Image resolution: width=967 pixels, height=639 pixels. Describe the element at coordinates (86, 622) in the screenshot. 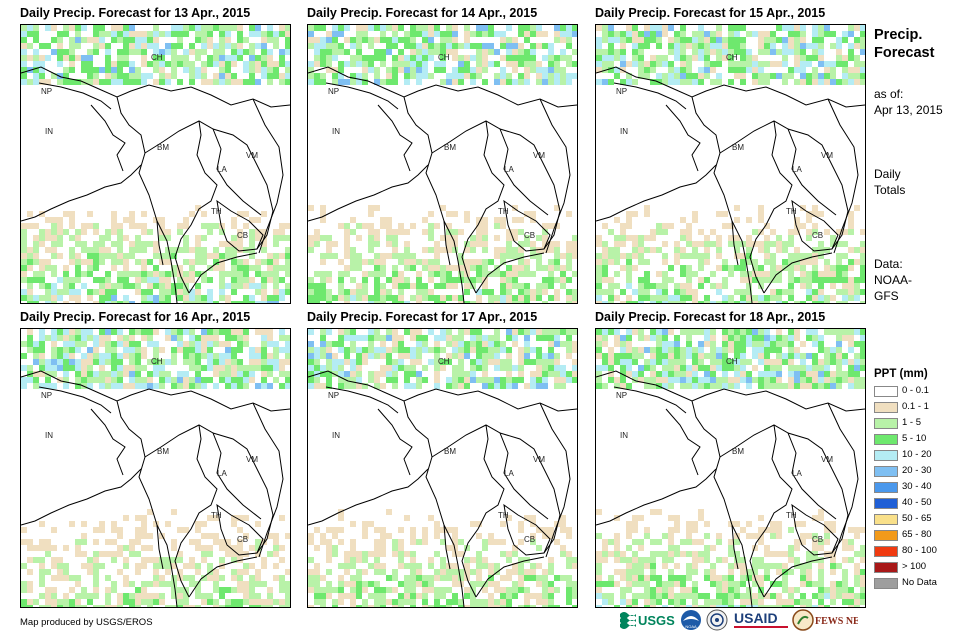

I see `credit-text: Map produced by USGS/EROS` at that location.